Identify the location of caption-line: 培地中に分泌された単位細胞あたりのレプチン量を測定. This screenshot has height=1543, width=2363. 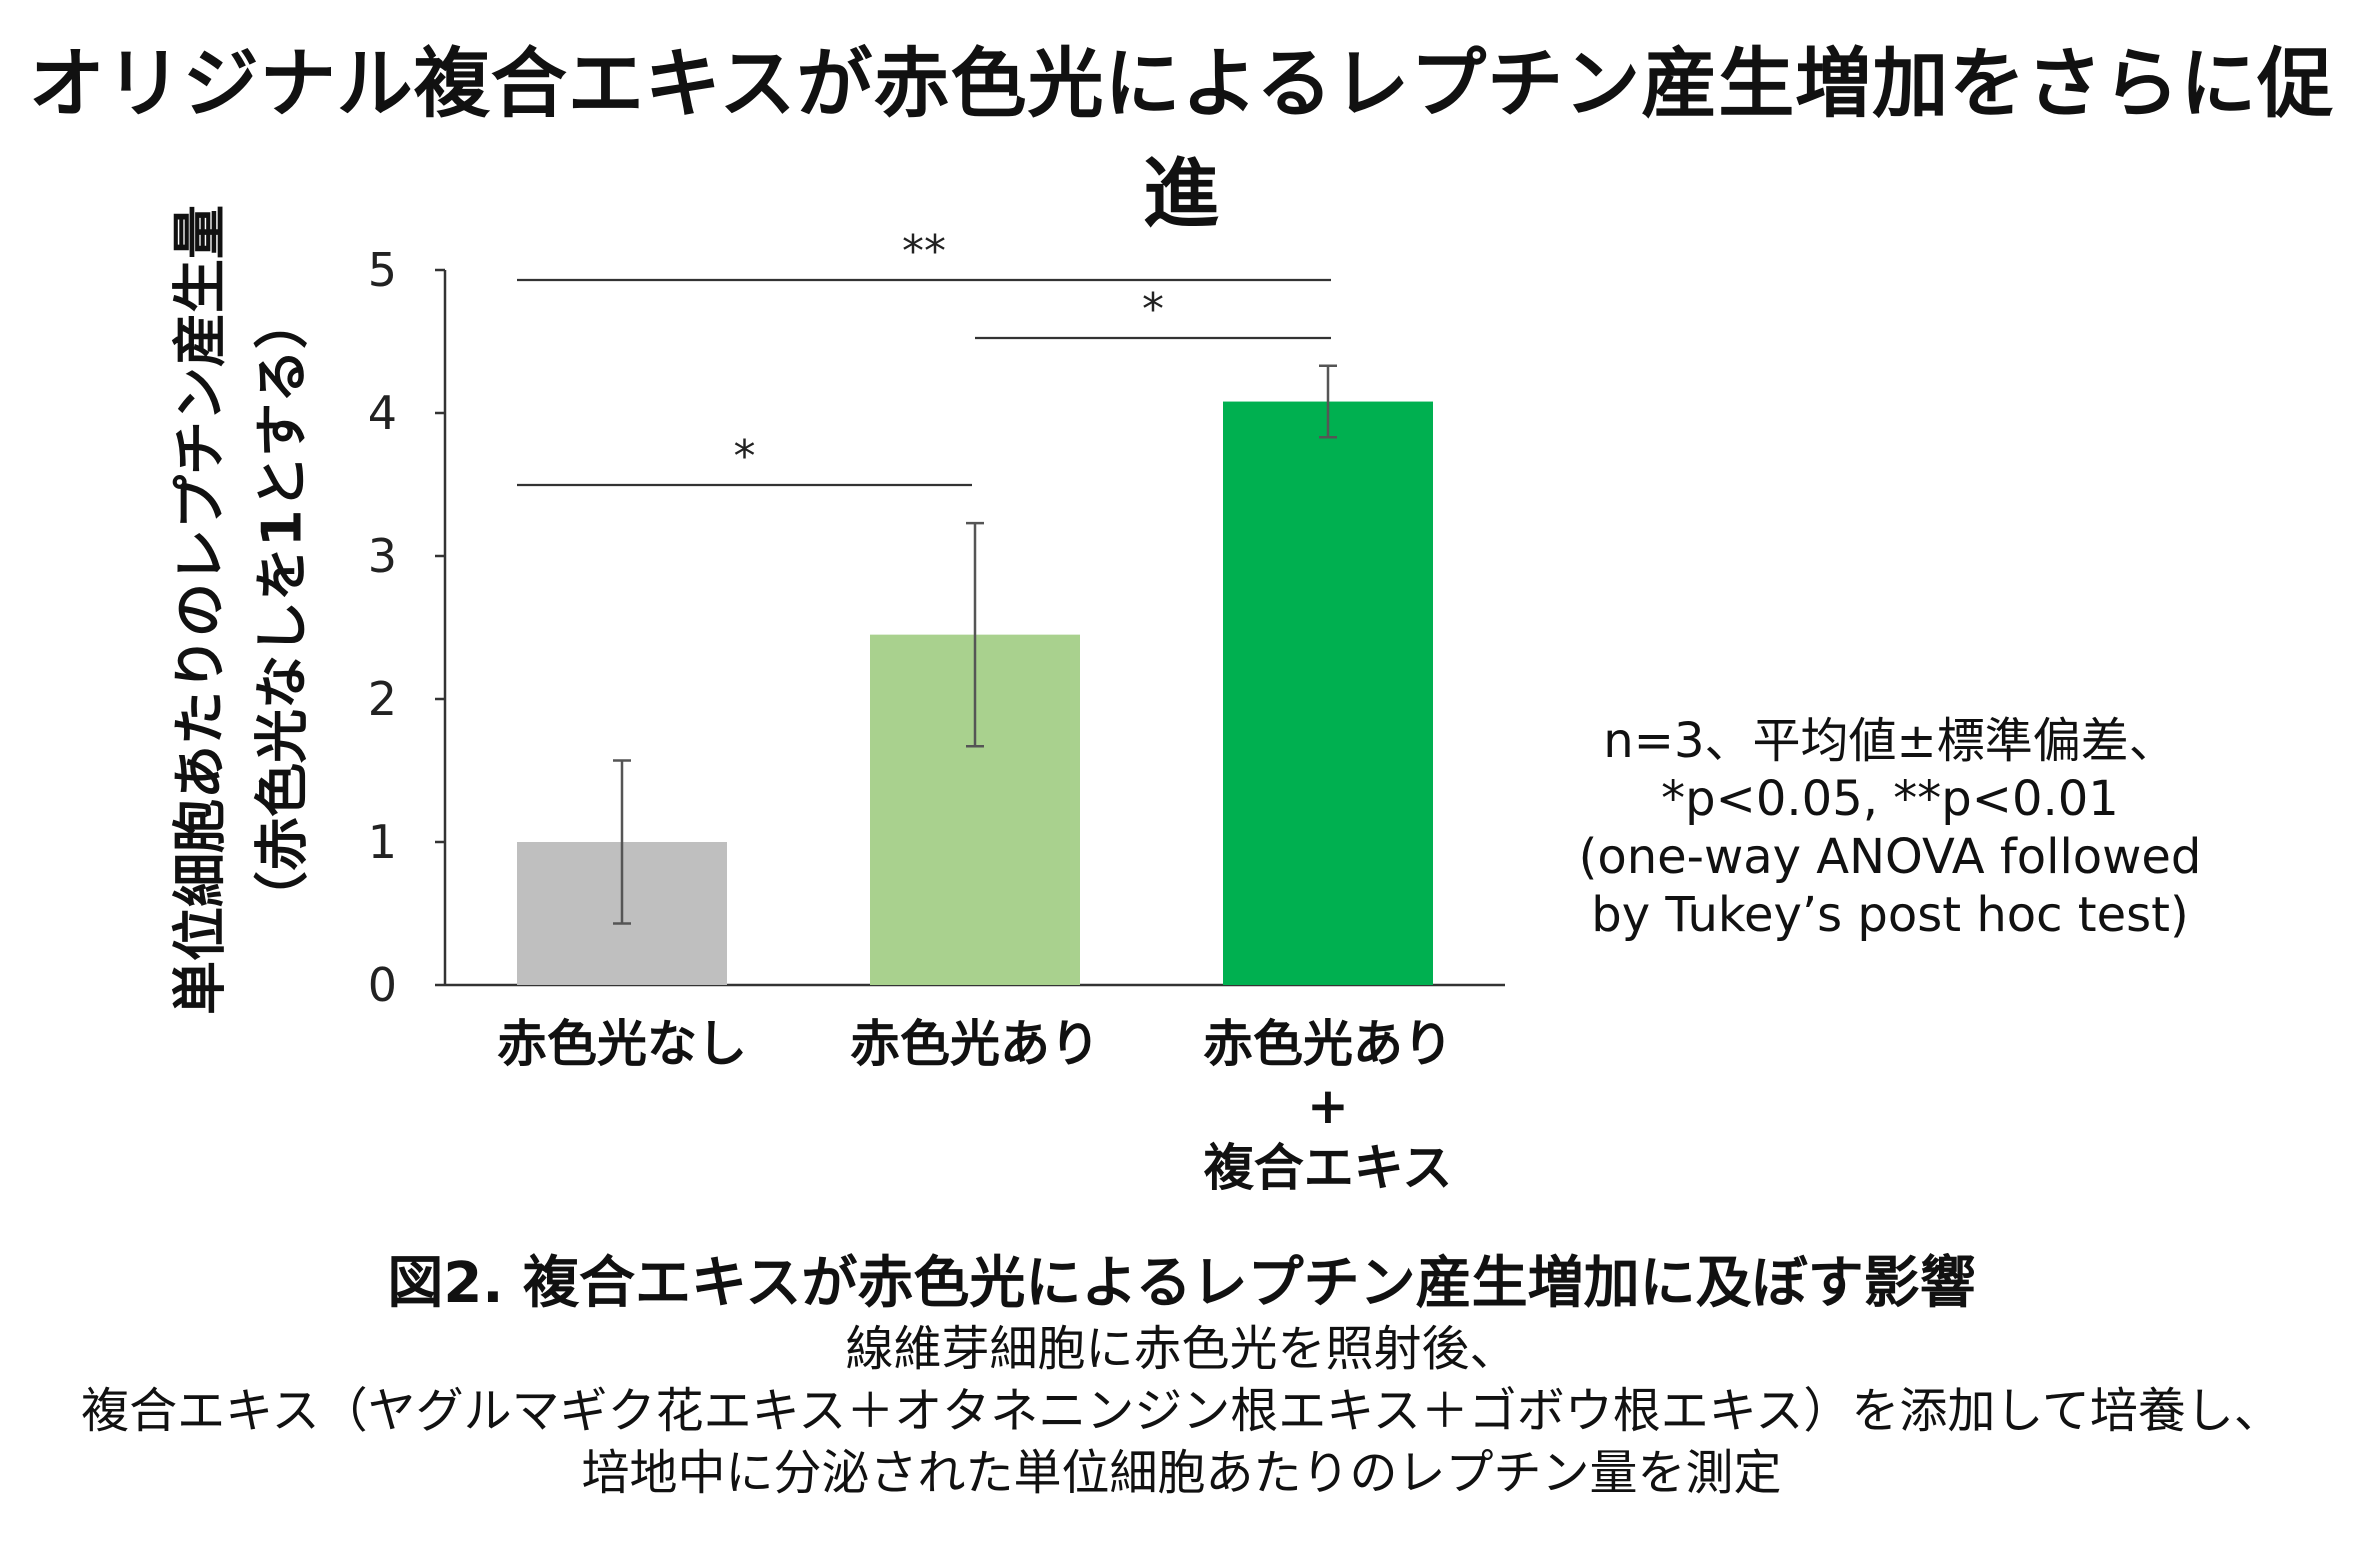
(1181, 1473).